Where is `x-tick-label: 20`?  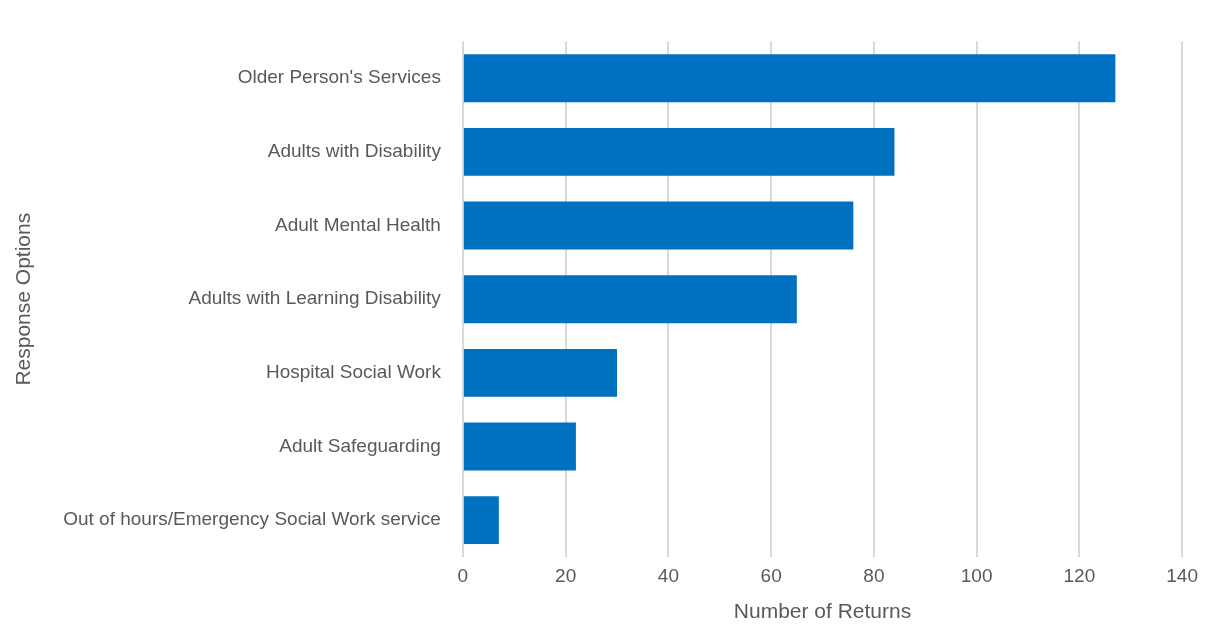
x-tick-label: 20 is located at coordinates (566, 575).